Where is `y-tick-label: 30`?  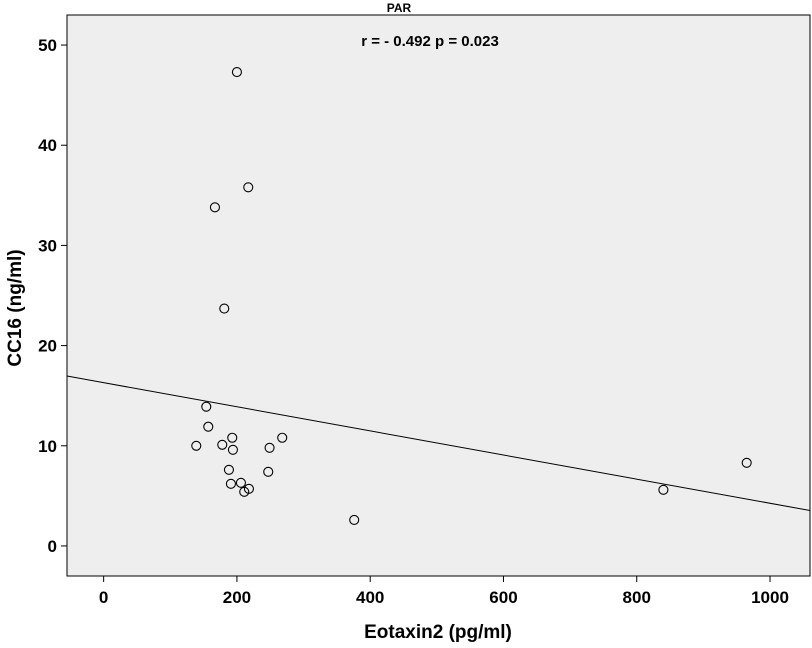 y-tick-label: 30 is located at coordinates (47, 245).